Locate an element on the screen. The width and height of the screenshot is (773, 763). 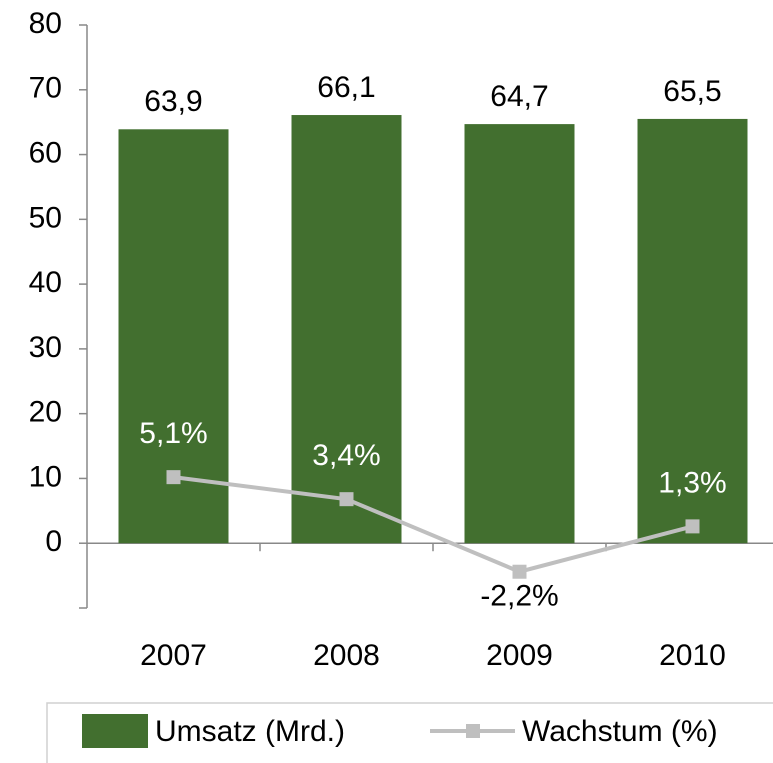
x-tick-label: 2008 is located at coordinates (346, 655).